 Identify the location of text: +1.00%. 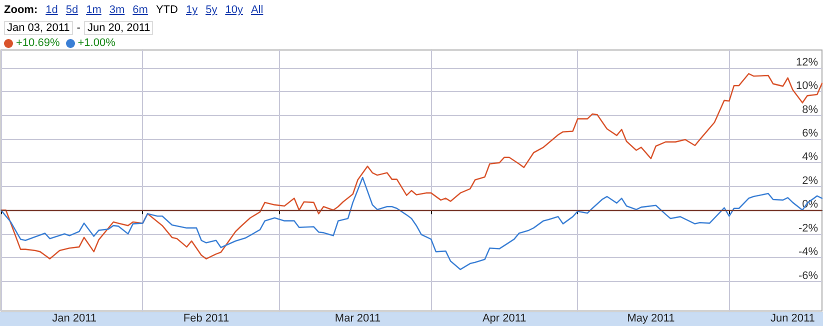
(97, 43).